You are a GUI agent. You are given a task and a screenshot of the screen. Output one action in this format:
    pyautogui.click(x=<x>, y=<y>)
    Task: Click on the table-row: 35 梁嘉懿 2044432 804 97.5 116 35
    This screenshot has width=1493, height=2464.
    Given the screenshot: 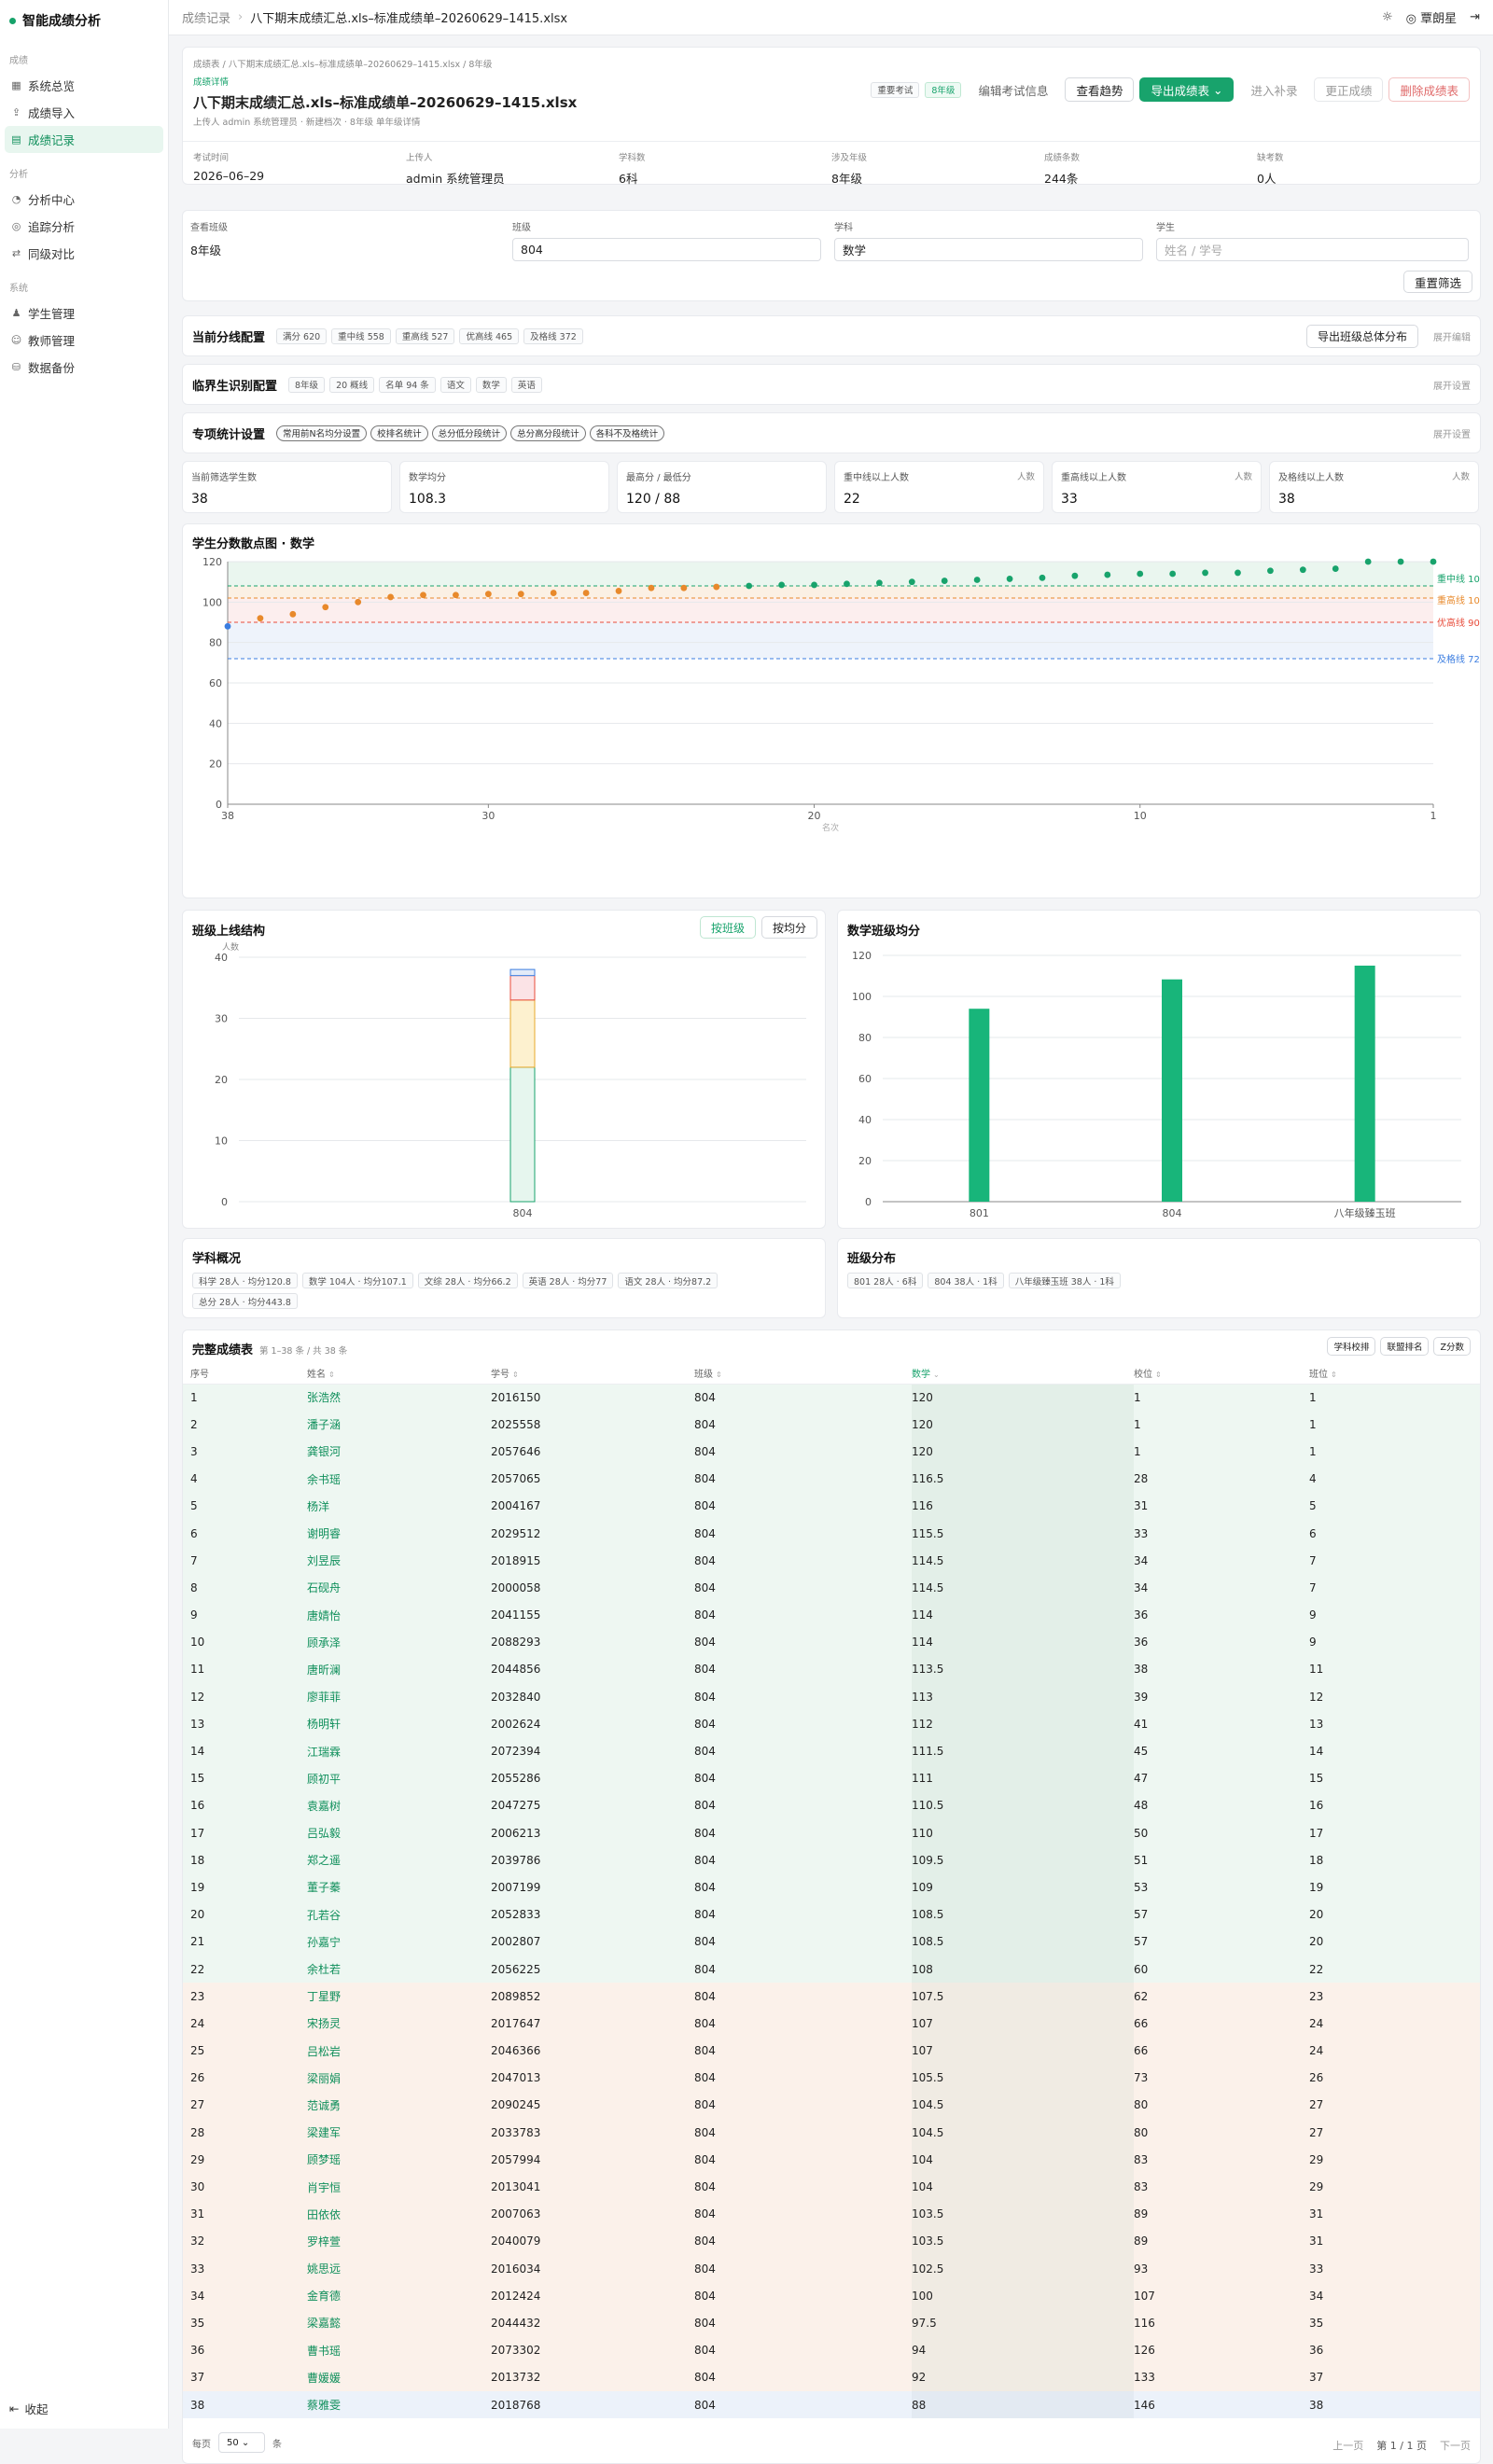 What is the action you would take?
    pyautogui.click(x=831, y=2323)
    